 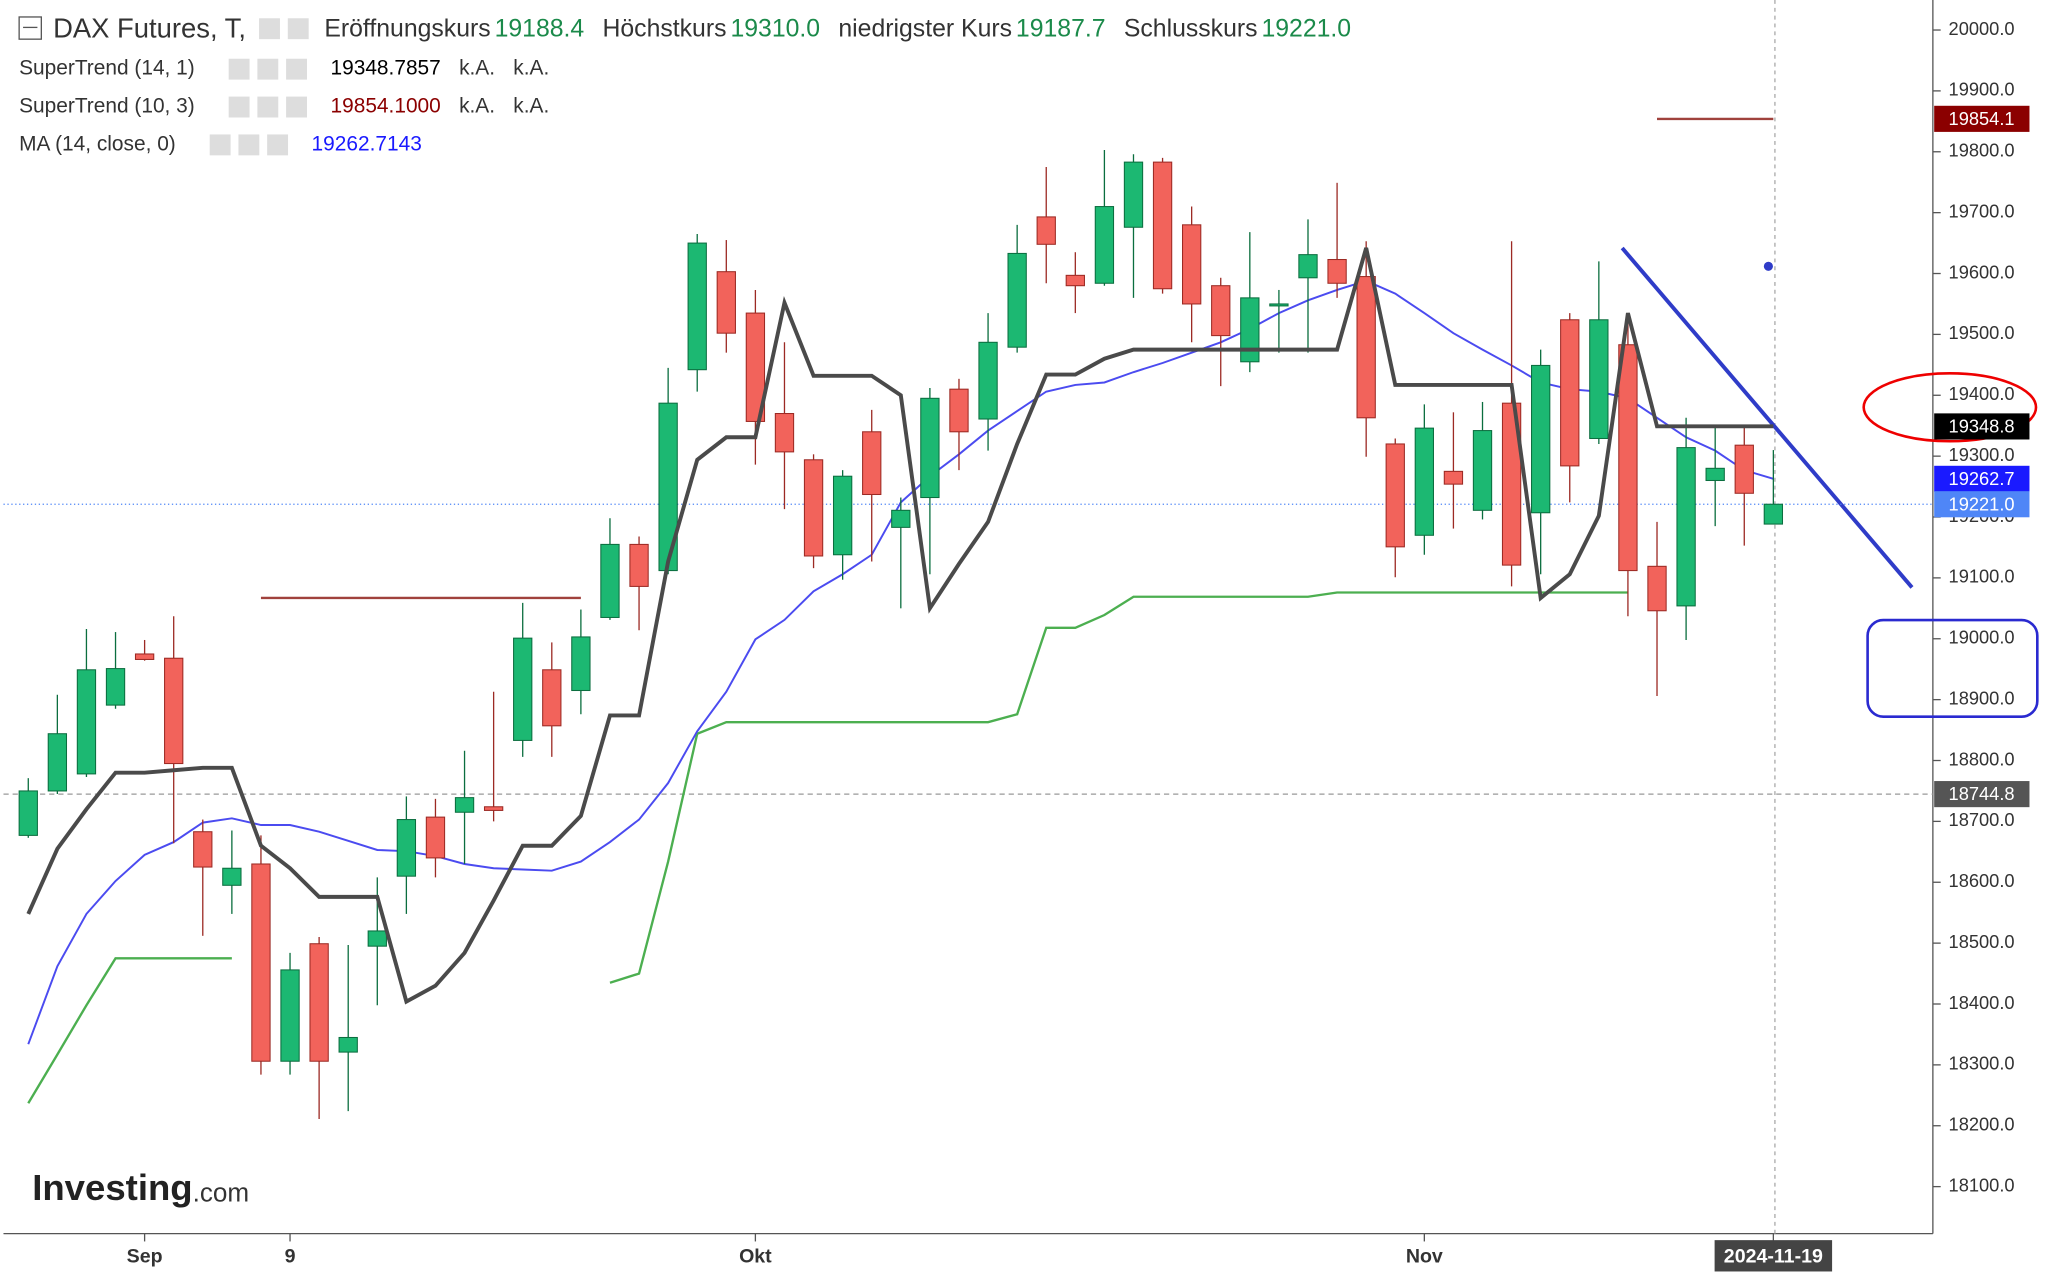 What do you see at coordinates (1982, 210) in the screenshot?
I see `y-tick-label: 19700.0` at bounding box center [1982, 210].